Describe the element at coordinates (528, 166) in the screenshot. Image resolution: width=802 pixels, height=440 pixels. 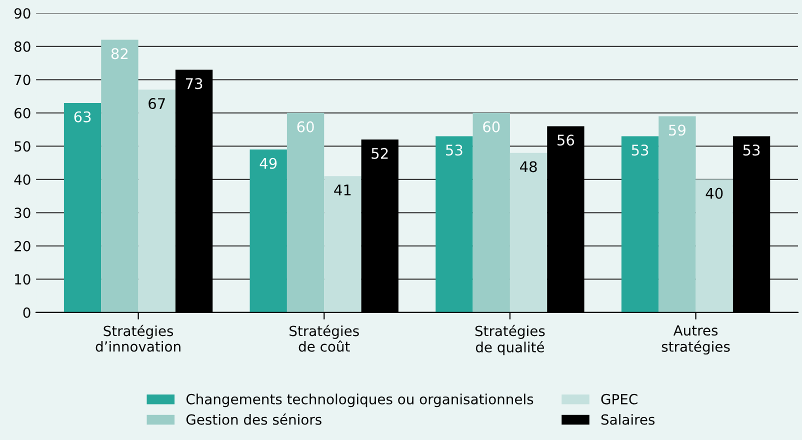
I see `data-label: 48` at that location.